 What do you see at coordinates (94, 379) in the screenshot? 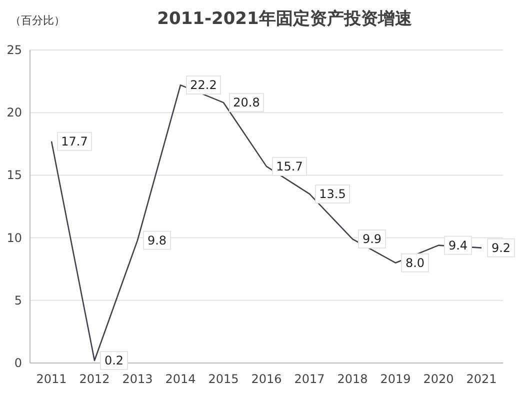
I see `x-tick-label: 2012` at bounding box center [94, 379].